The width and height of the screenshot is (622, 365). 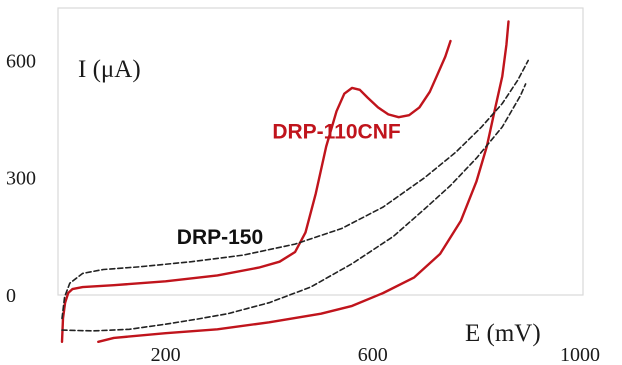 I want to click on x-tick-label: 1000, so click(x=580, y=354).